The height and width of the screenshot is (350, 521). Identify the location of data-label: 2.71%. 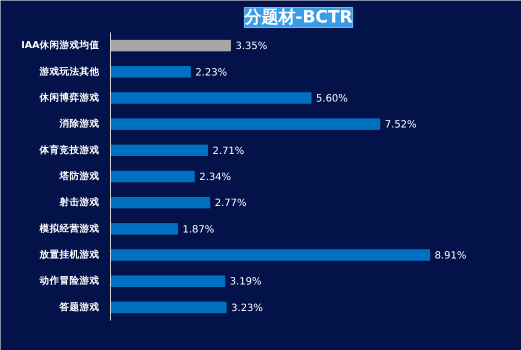
(228, 151).